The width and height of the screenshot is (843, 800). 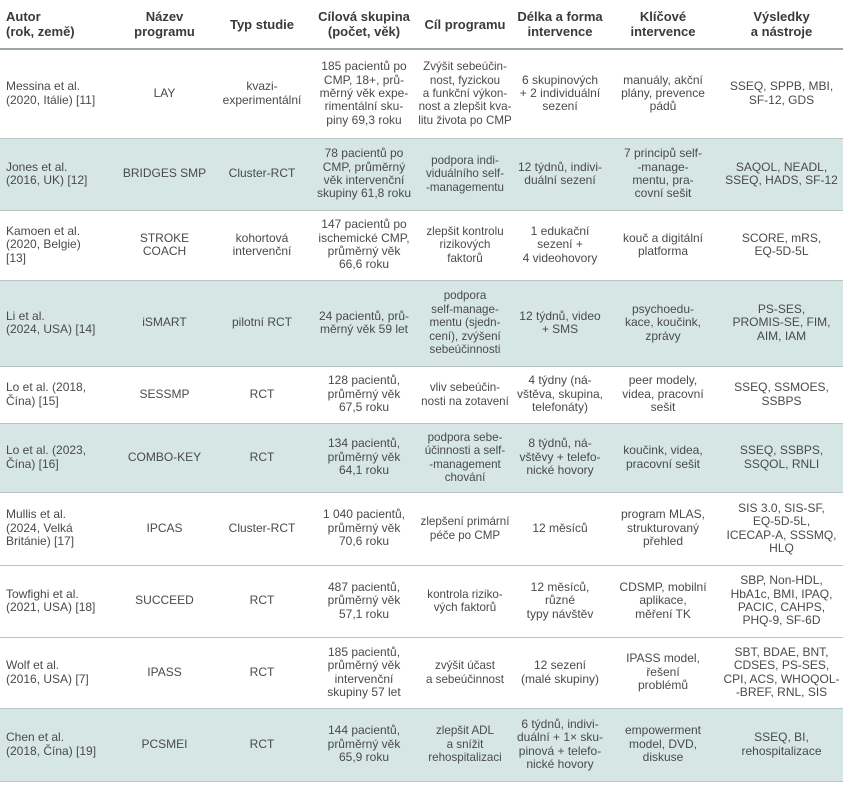 I want to click on cell-target-group: 128 pacientů, průměrný věk 67,5 roku, so click(x=364, y=394).